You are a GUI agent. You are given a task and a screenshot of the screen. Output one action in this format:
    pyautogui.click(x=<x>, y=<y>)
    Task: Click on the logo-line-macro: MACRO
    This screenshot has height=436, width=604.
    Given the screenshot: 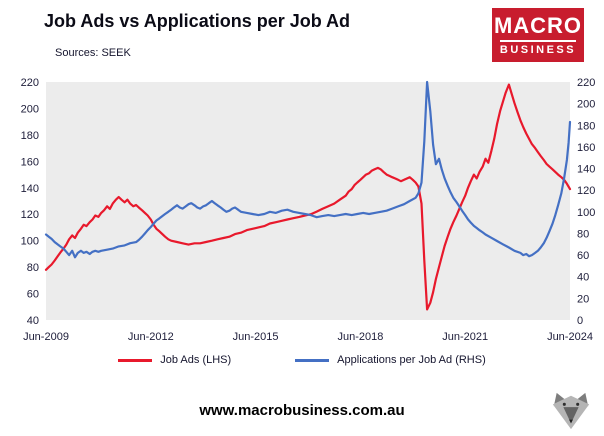 What is the action you would take?
    pyautogui.click(x=538, y=25)
    